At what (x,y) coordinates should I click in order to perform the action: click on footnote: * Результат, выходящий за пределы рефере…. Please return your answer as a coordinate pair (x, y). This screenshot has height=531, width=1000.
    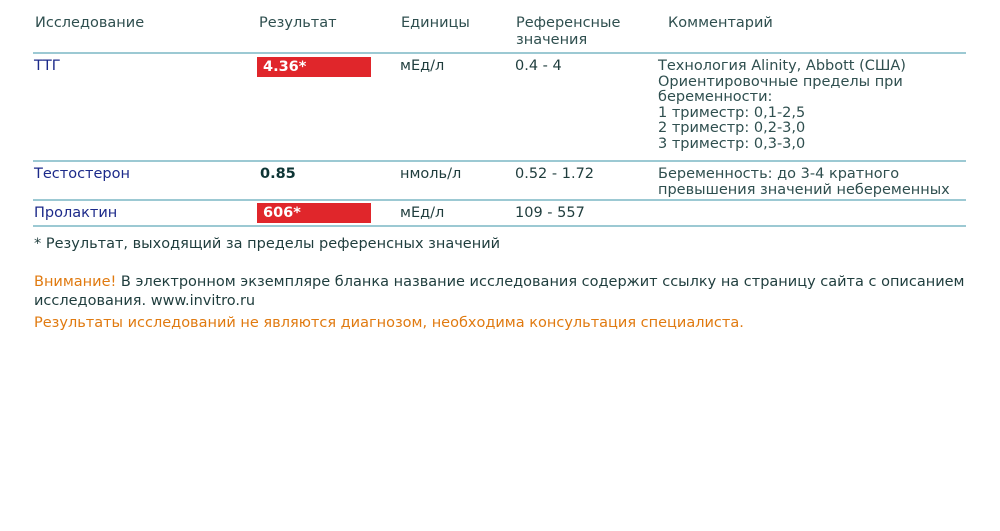
    Looking at the image, I should click on (267, 244).